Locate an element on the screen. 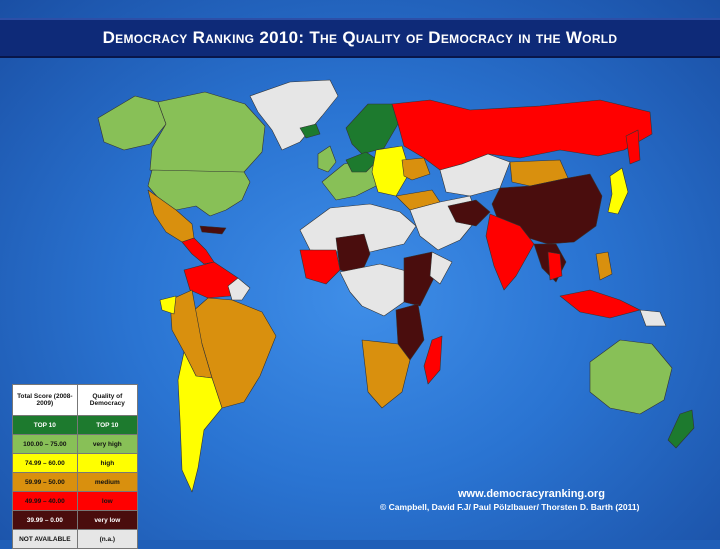 The image size is (720, 549). legend-row-high: 74.99 – 60.00 high is located at coordinates (75, 463).